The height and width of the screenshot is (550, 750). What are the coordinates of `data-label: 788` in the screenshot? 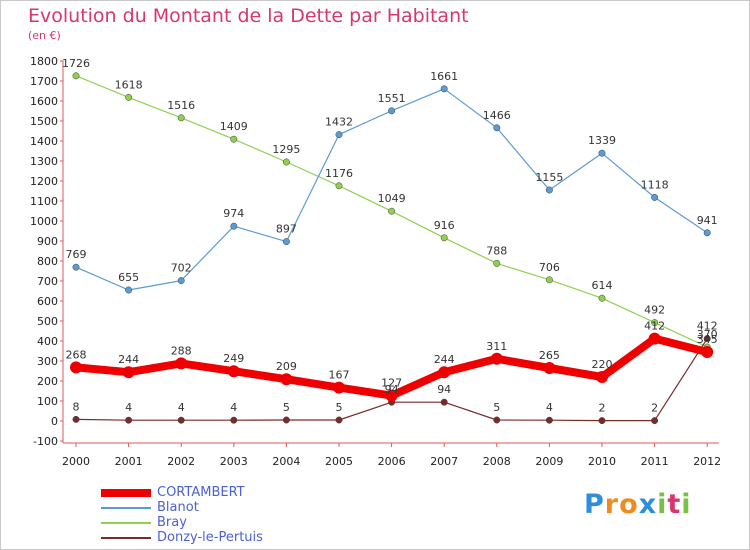 It's located at (496, 250).